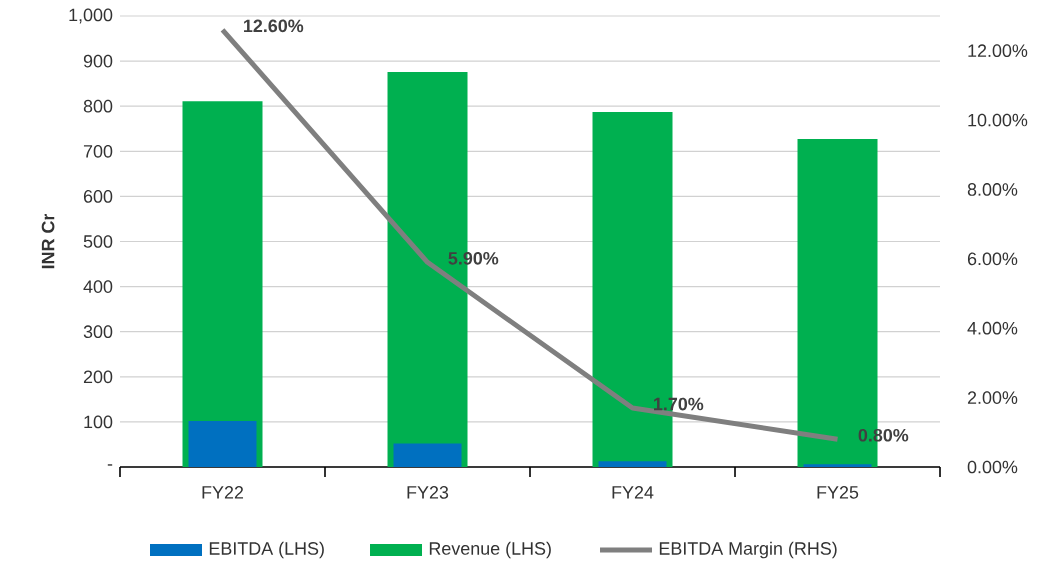 This screenshot has width=1037, height=566. Describe the element at coordinates (110, 465) in the screenshot. I see `y-tick-label: -` at that location.